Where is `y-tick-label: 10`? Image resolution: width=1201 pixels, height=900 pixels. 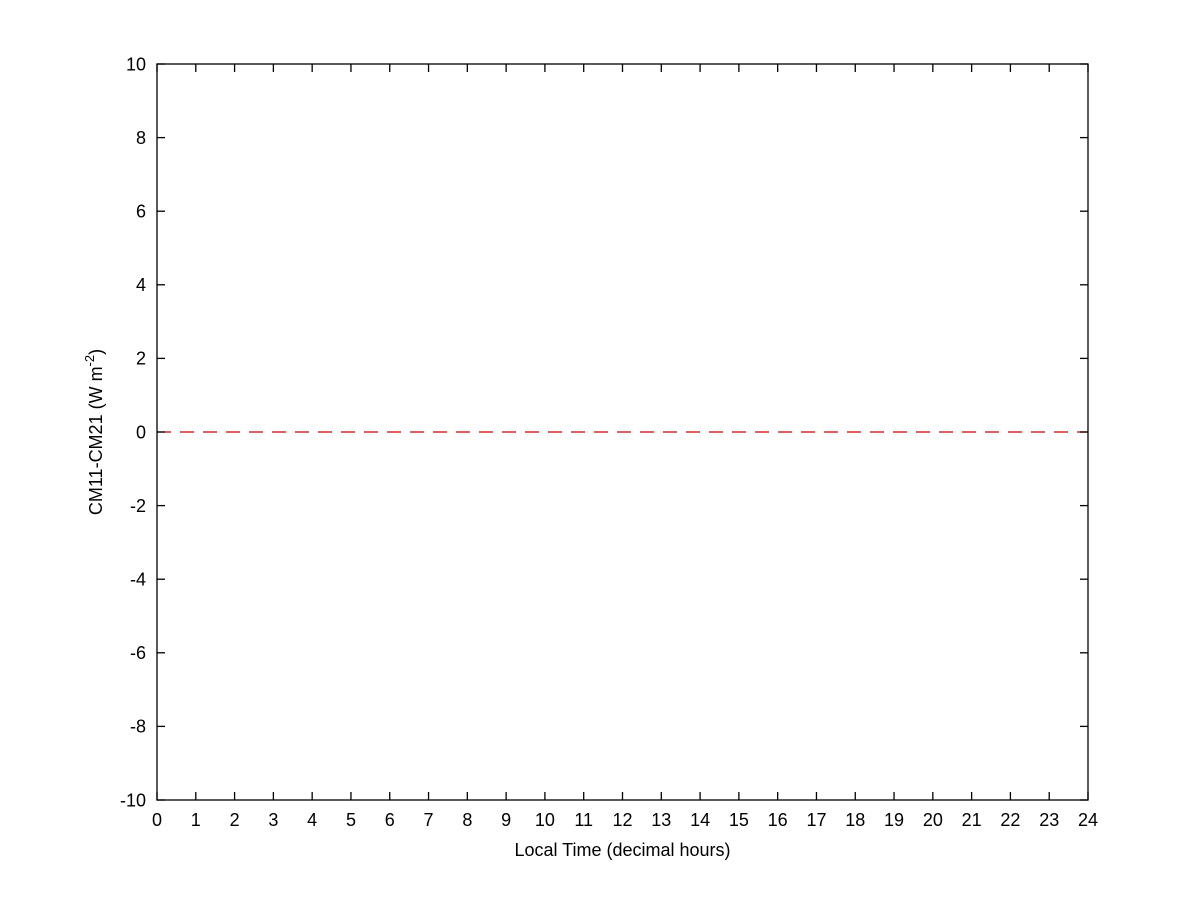
y-tick-label: 10 is located at coordinates (136, 64).